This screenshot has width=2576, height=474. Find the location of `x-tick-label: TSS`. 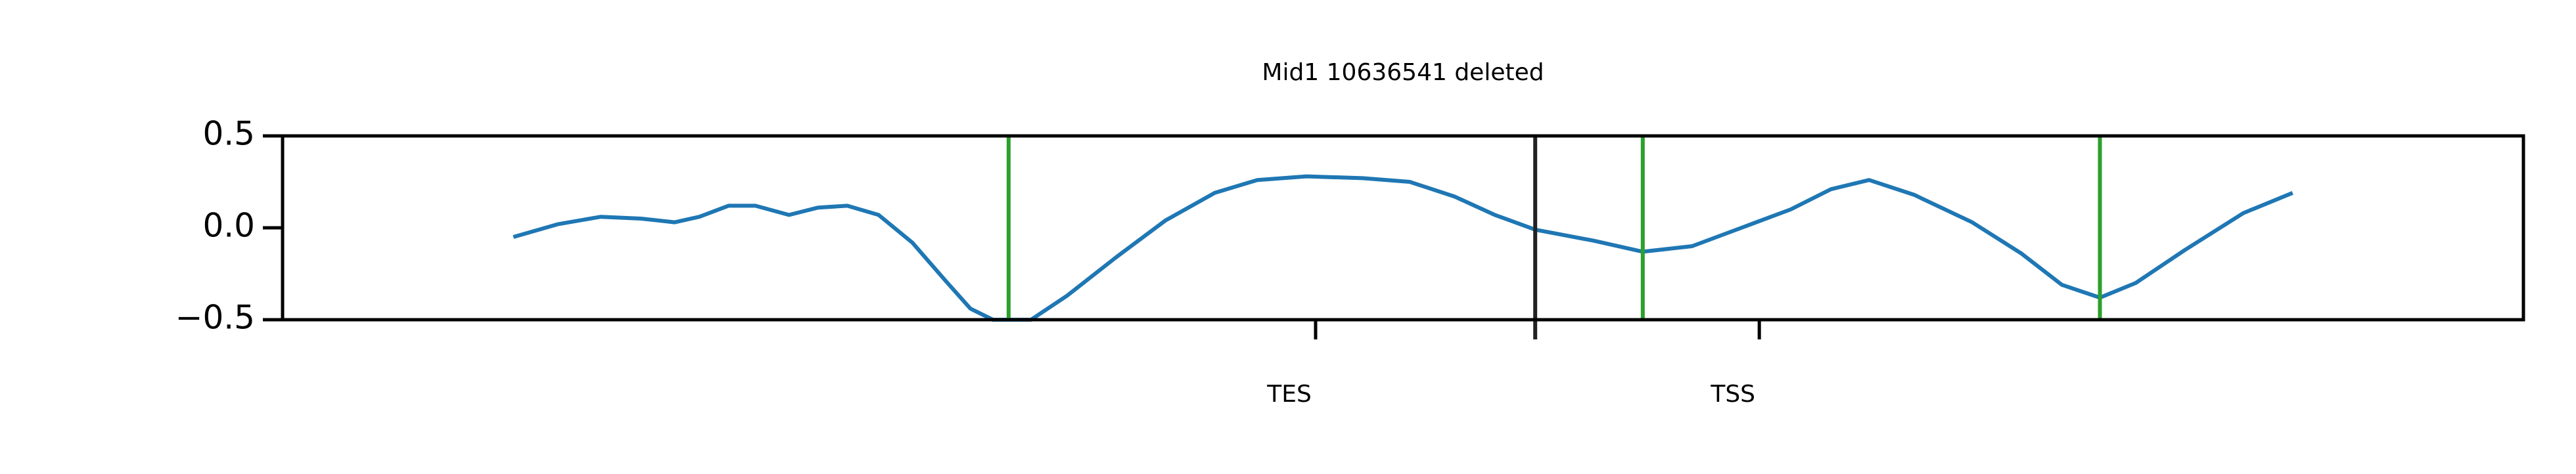

x-tick-label: TSS is located at coordinates (1732, 394).